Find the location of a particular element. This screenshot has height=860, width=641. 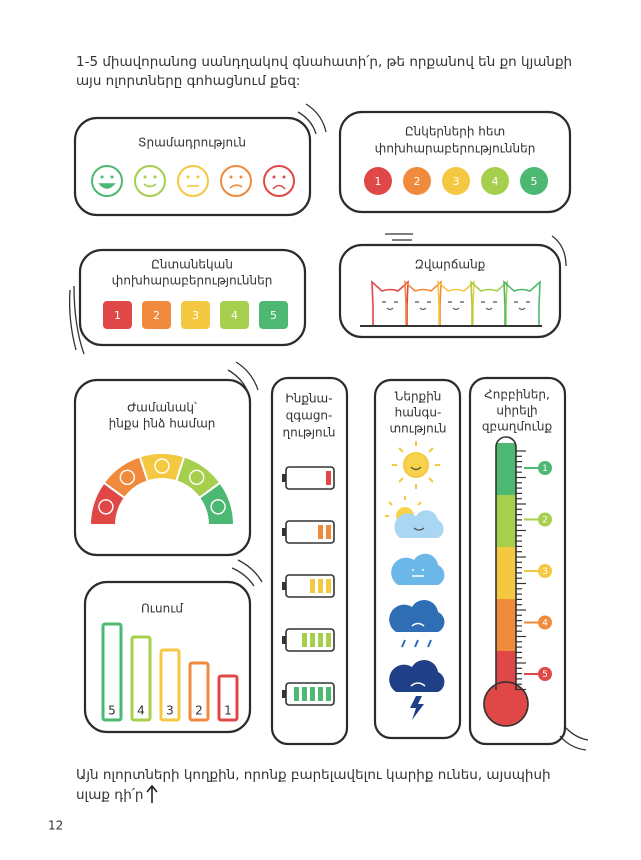

family-scale: 1 2 3 4 5 is located at coordinates (195, 315).